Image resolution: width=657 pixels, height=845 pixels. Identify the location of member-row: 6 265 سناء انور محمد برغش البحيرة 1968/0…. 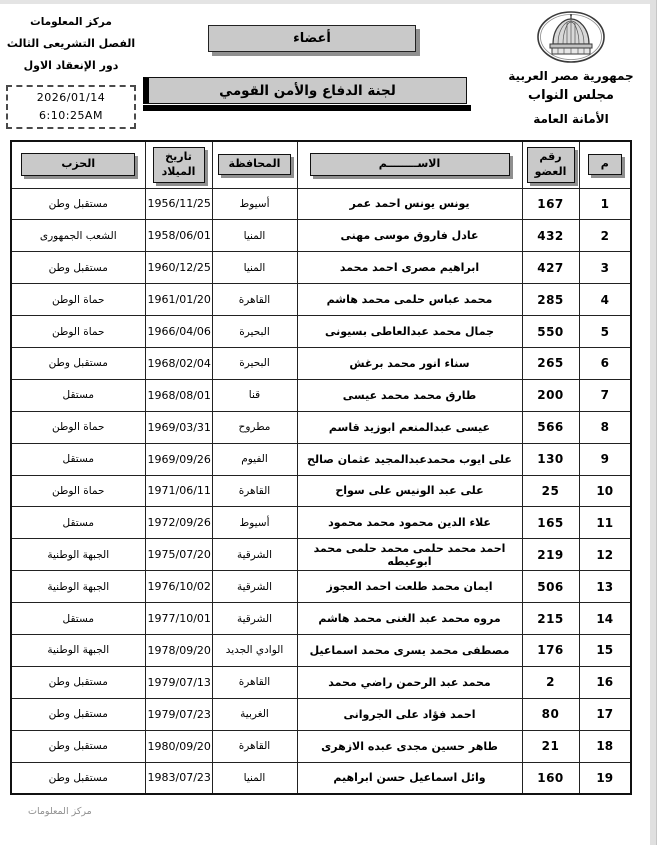
(321, 363).